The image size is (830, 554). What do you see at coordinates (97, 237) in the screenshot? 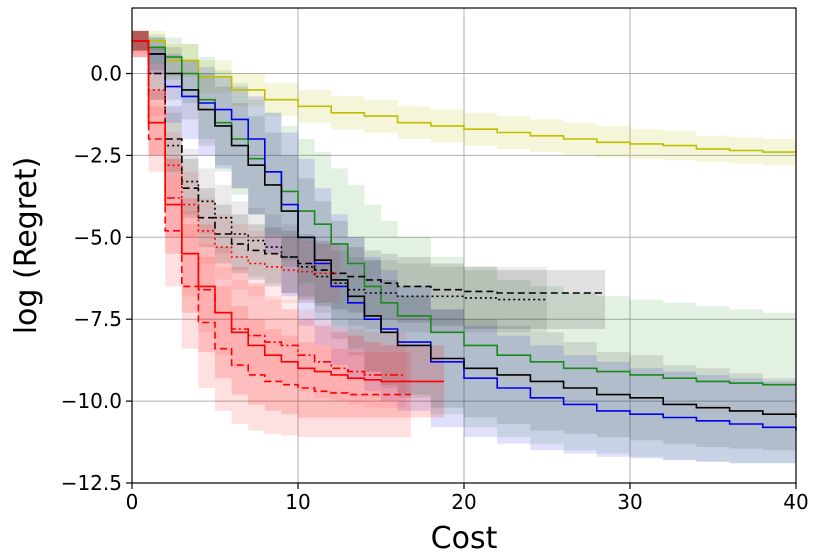
I see `y-tick-label: −5.0` at bounding box center [97, 237].